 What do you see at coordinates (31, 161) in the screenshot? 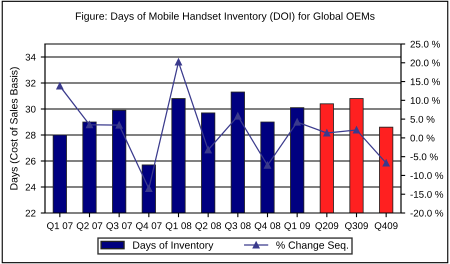
I see `y-tick-label: 26` at bounding box center [31, 161].